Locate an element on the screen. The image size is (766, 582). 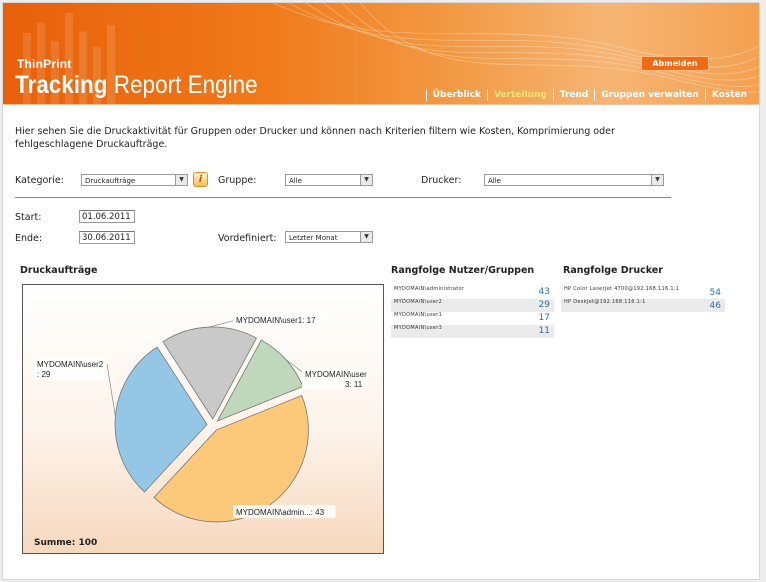
filter-divider is located at coordinates (343, 197).